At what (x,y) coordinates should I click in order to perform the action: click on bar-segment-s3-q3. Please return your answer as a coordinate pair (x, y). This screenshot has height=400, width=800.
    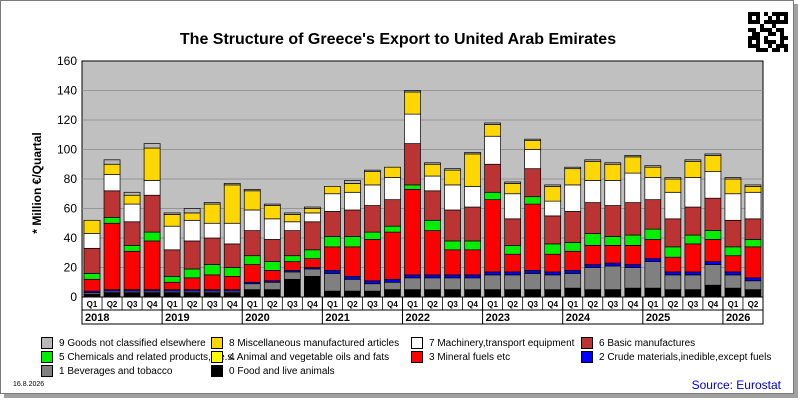
    Looking at the image, I should click on (152, 265).